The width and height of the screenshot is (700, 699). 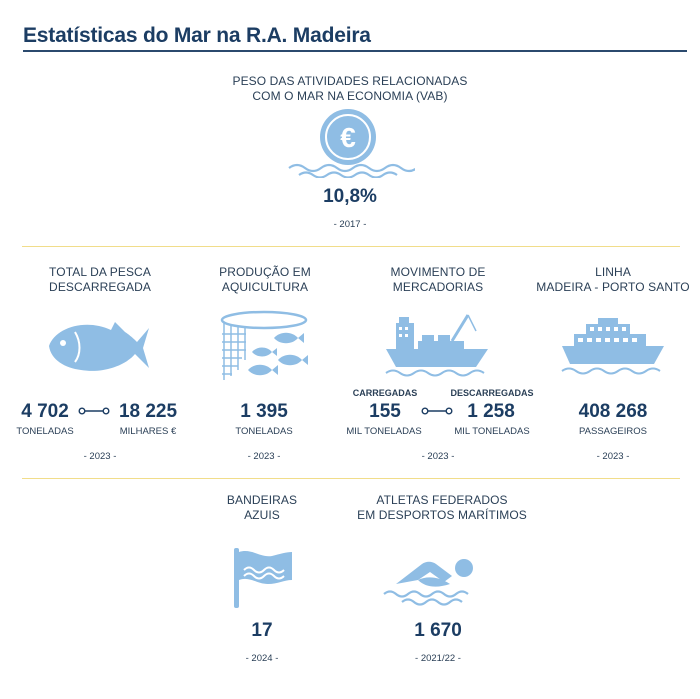 I want to click on mercadorias-value1: 155, so click(x=385, y=411).